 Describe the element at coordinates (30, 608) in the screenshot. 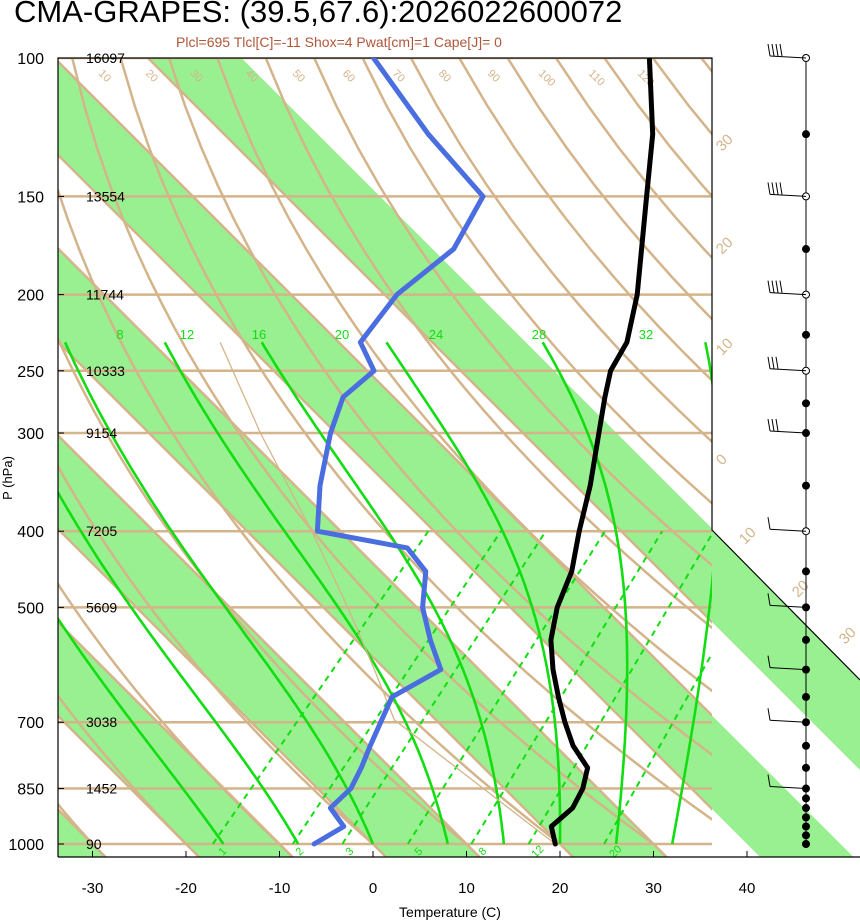

I see `pressure-tick-label: 500` at that location.